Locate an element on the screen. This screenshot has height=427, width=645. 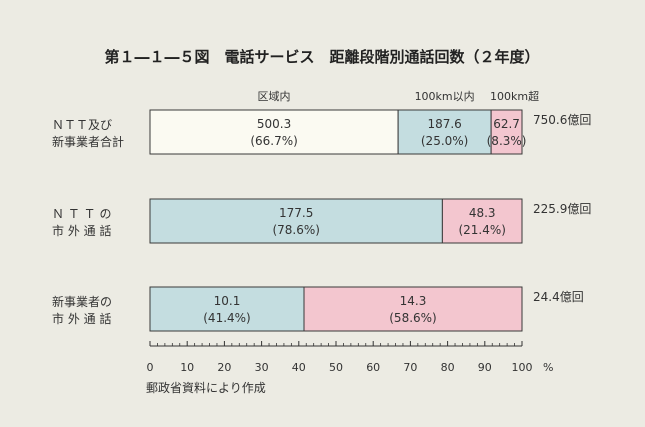
series-header-1: 100km以内 is located at coordinates (445, 96).